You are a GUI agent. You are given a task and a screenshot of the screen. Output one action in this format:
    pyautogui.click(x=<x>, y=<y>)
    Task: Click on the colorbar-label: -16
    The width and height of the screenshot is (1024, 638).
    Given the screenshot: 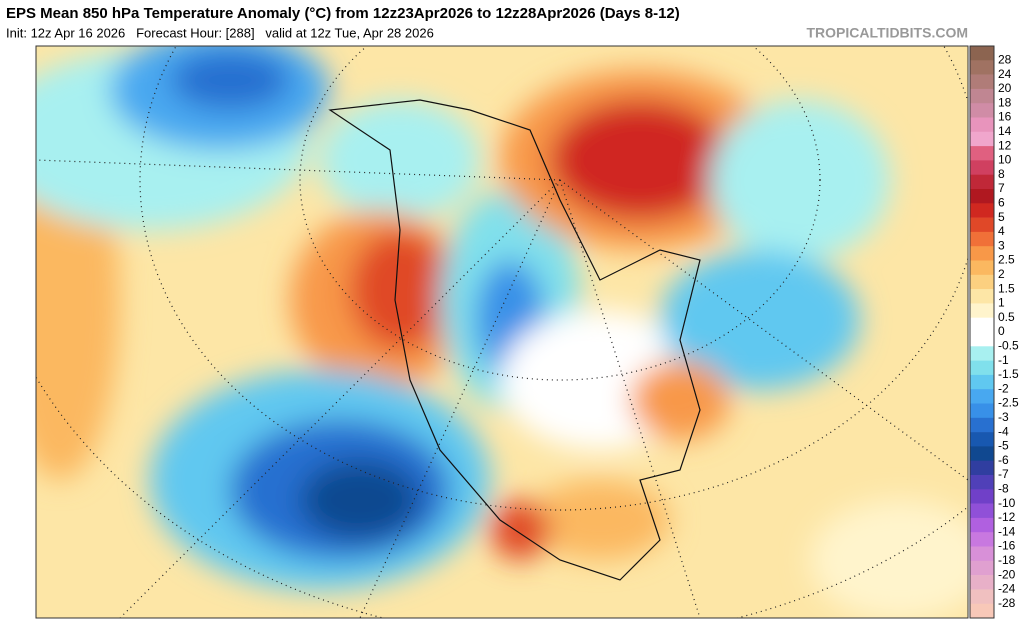 What is the action you would take?
    pyautogui.click(x=1007, y=546)
    